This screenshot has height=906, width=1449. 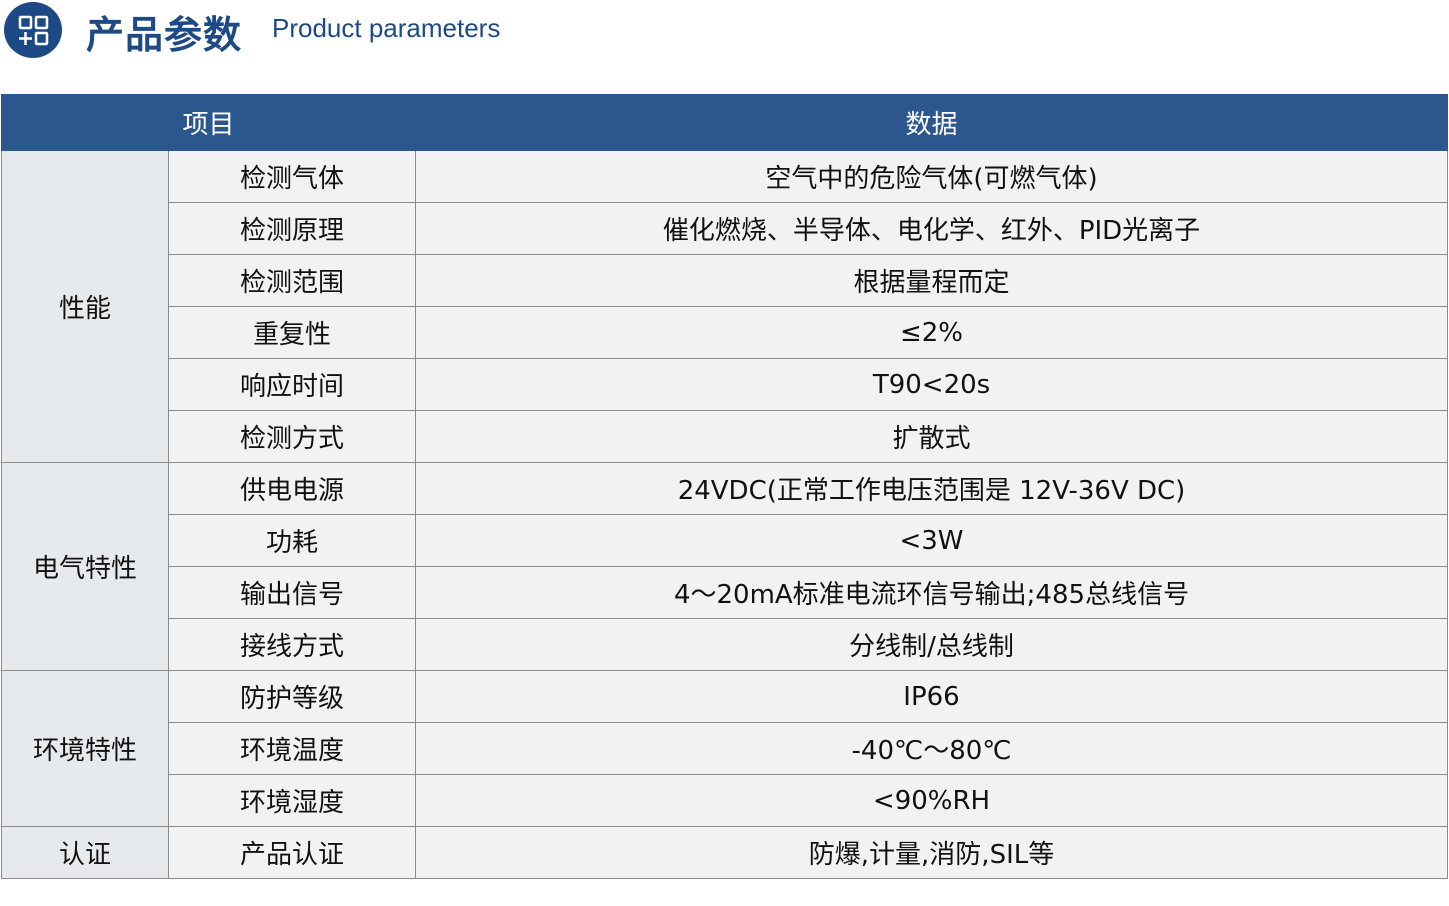 I want to click on param-value: 空气中的危险气体(可燃气体), so click(x=931, y=176).